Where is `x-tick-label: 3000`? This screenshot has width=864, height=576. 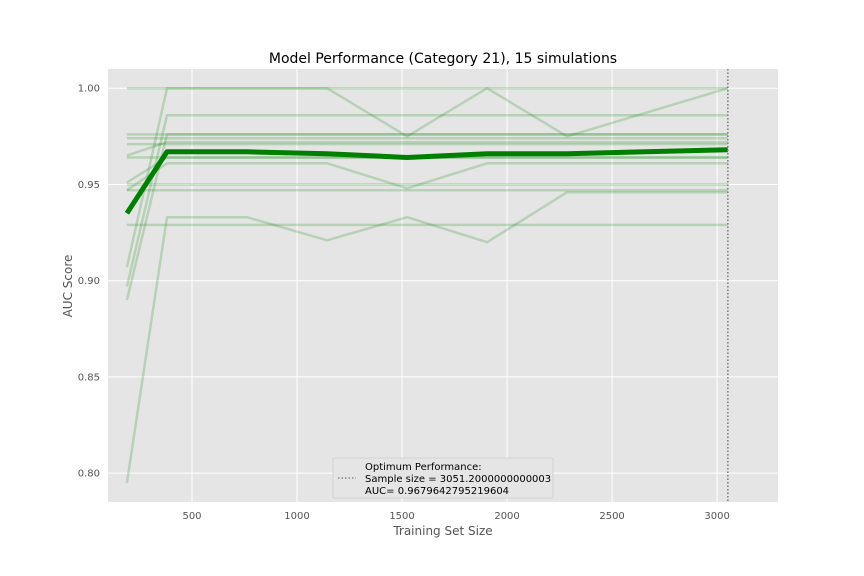 x-tick-label: 3000 is located at coordinates (716, 516).